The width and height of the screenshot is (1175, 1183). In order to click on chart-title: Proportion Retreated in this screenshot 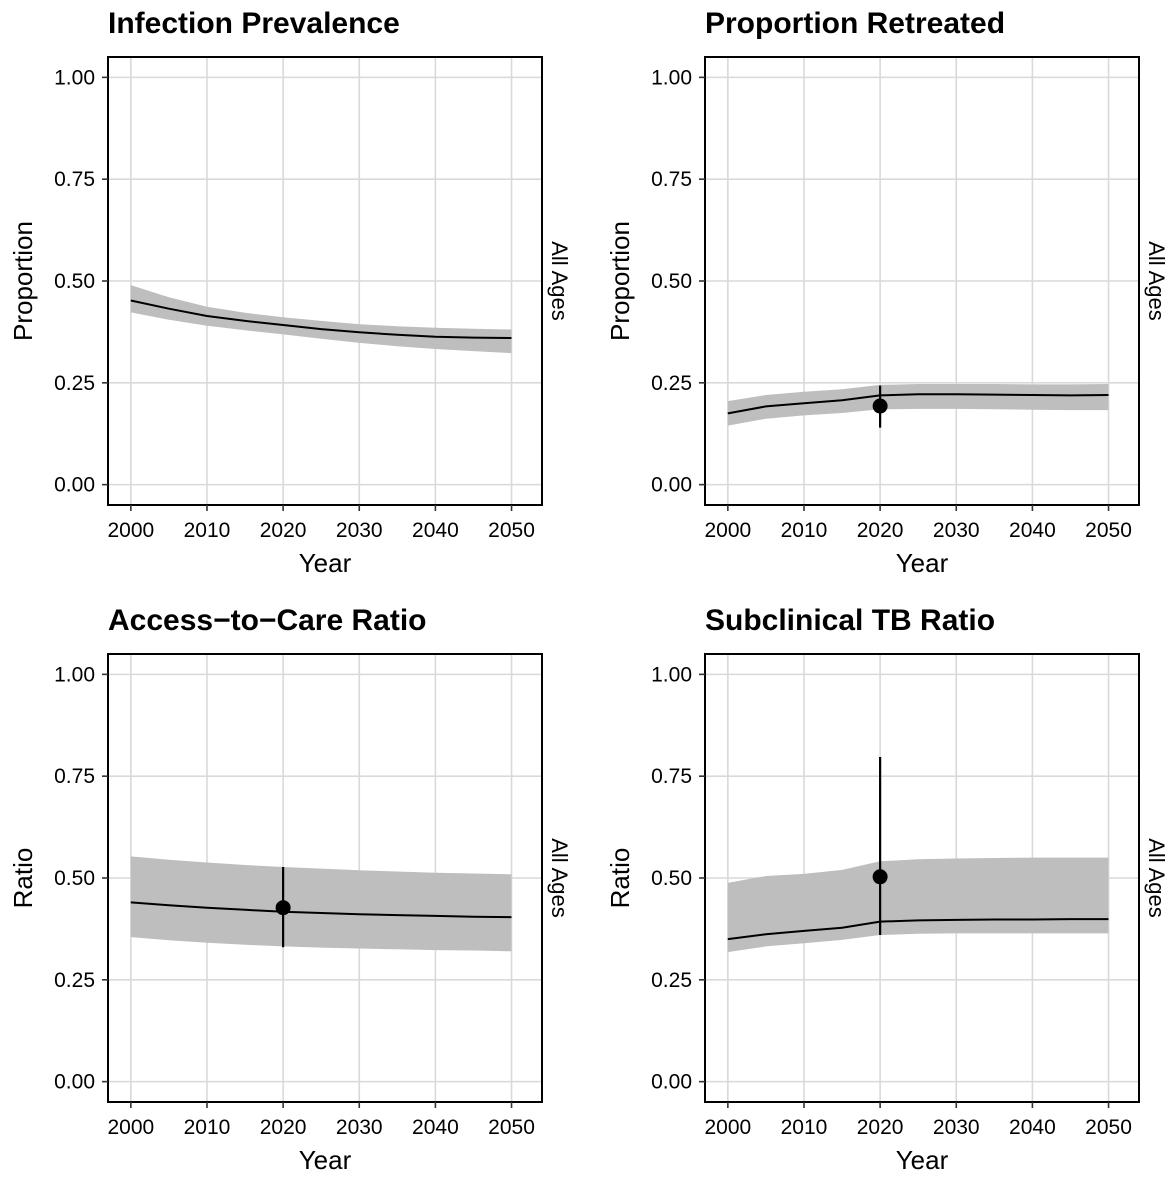, I will do `click(855, 23)`.